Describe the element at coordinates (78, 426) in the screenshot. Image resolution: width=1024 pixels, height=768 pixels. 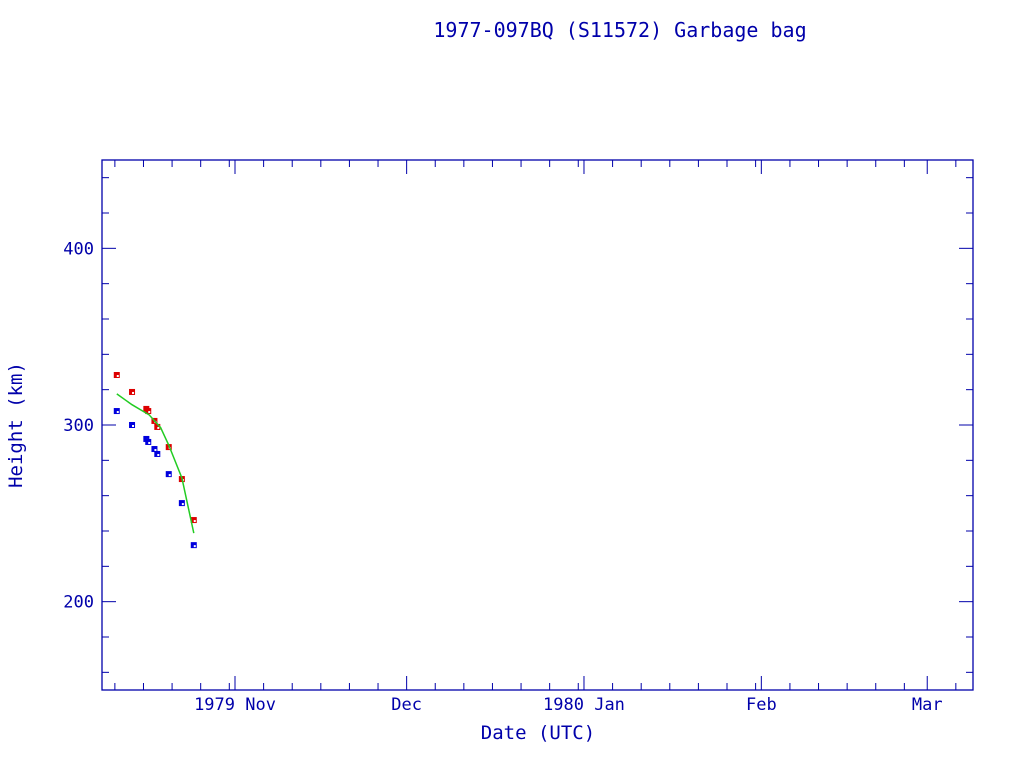
I see `y-tick-label: 300` at that location.